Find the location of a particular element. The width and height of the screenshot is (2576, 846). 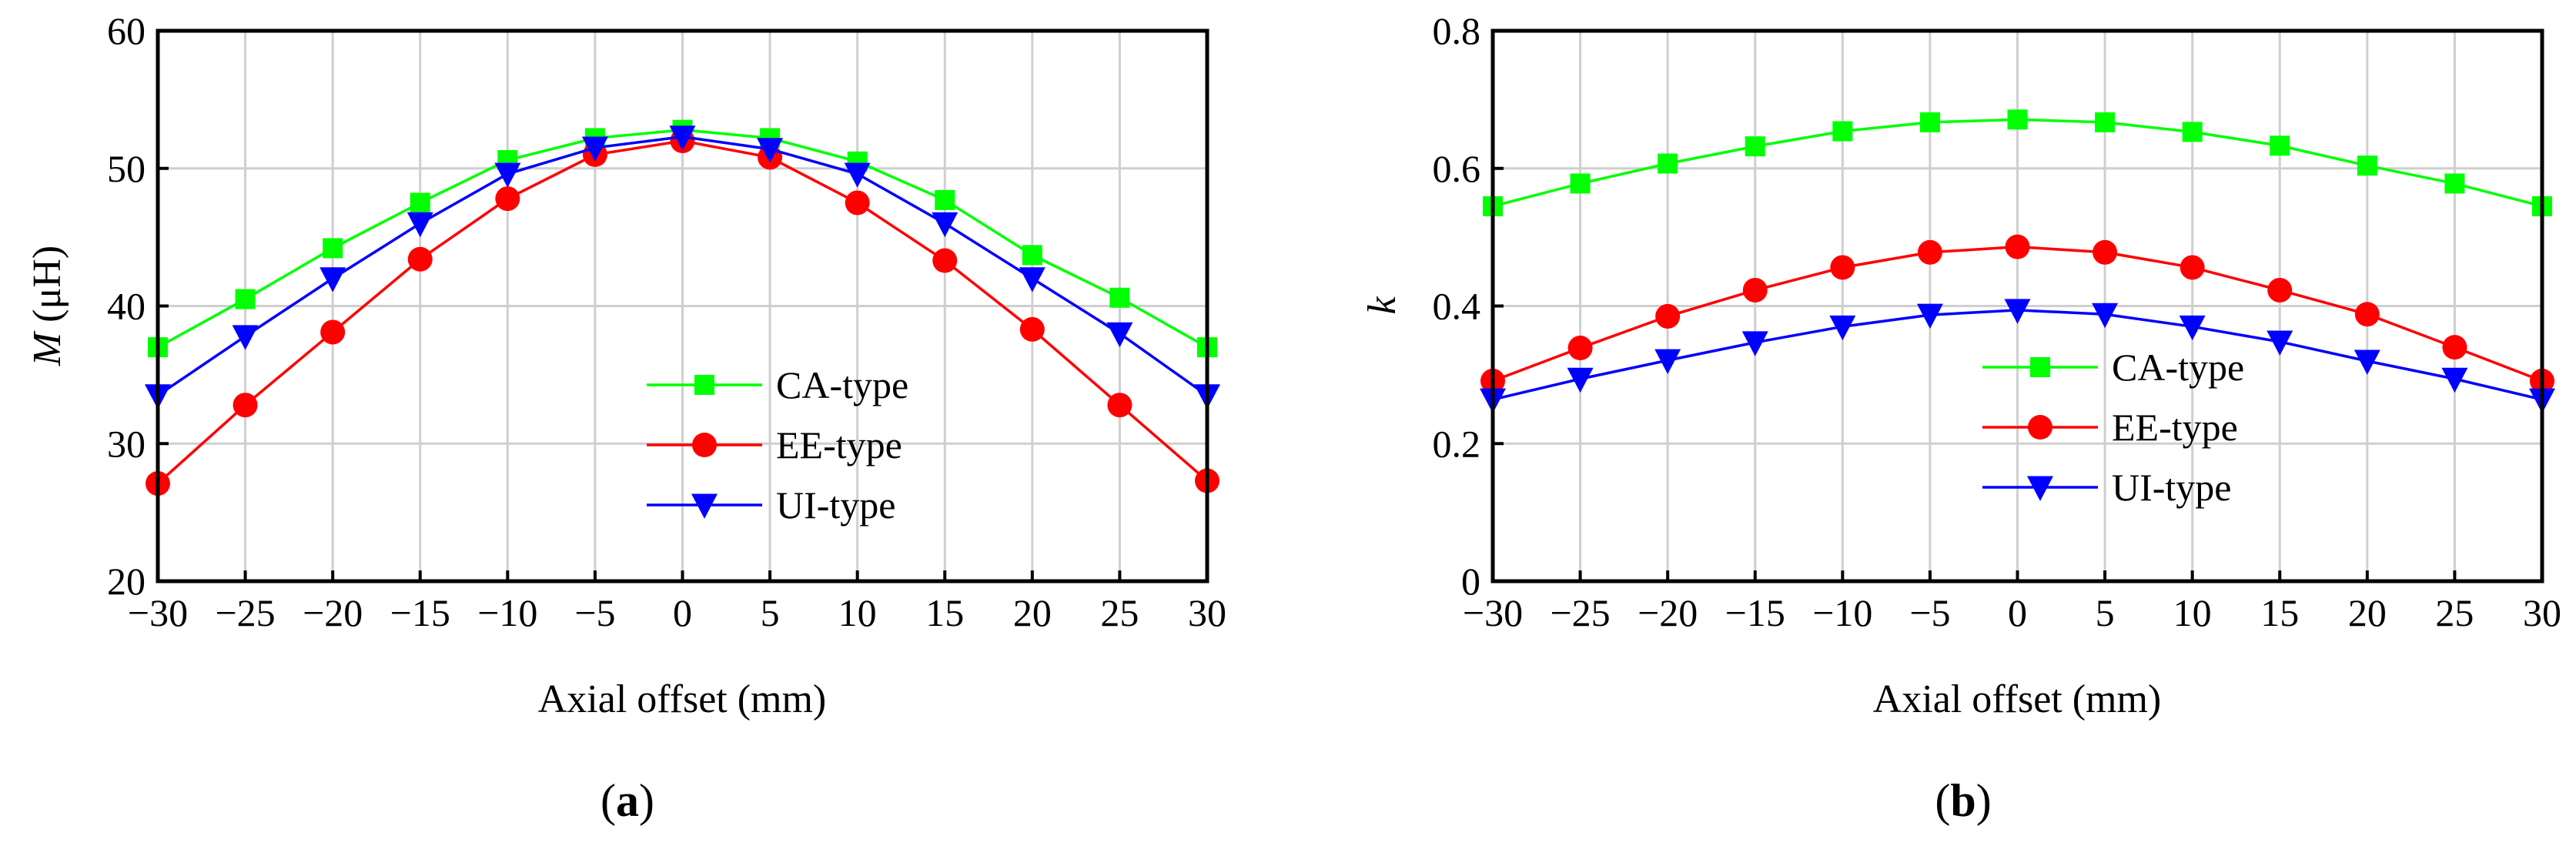

x-tick-labels-b: −30 −25 −20 −15 −10 −5 0 5 10 15 20 25 30 is located at coordinates (2012, 612).